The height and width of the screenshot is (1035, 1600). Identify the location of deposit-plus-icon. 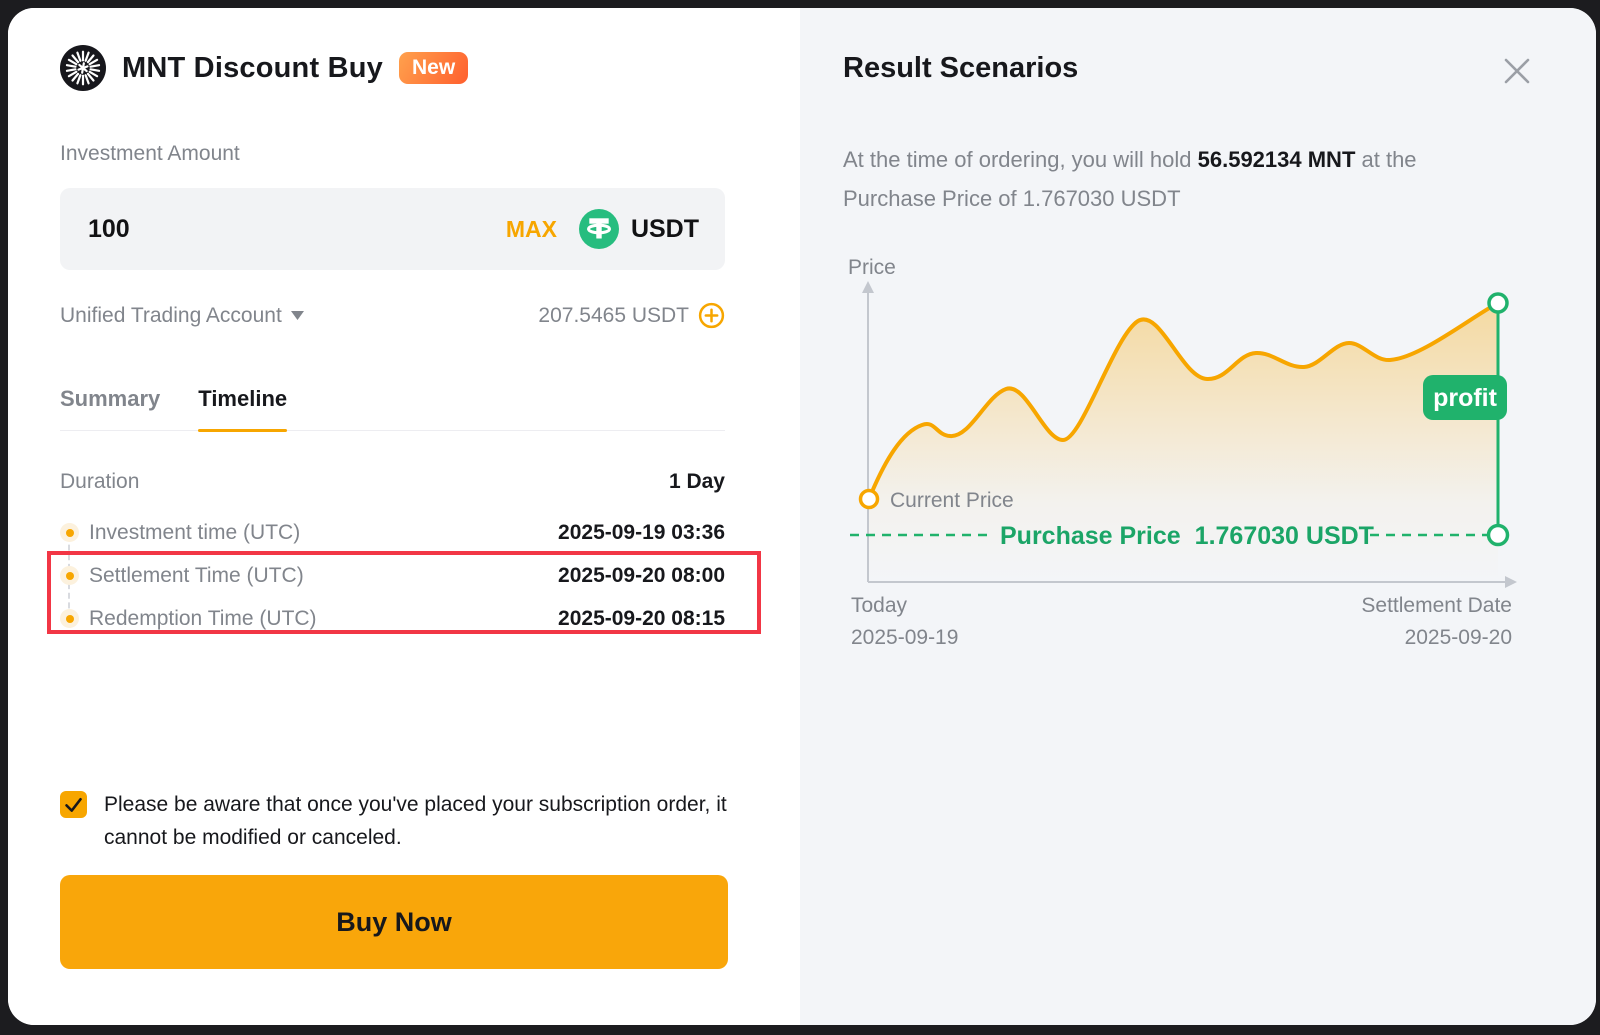
(711, 315).